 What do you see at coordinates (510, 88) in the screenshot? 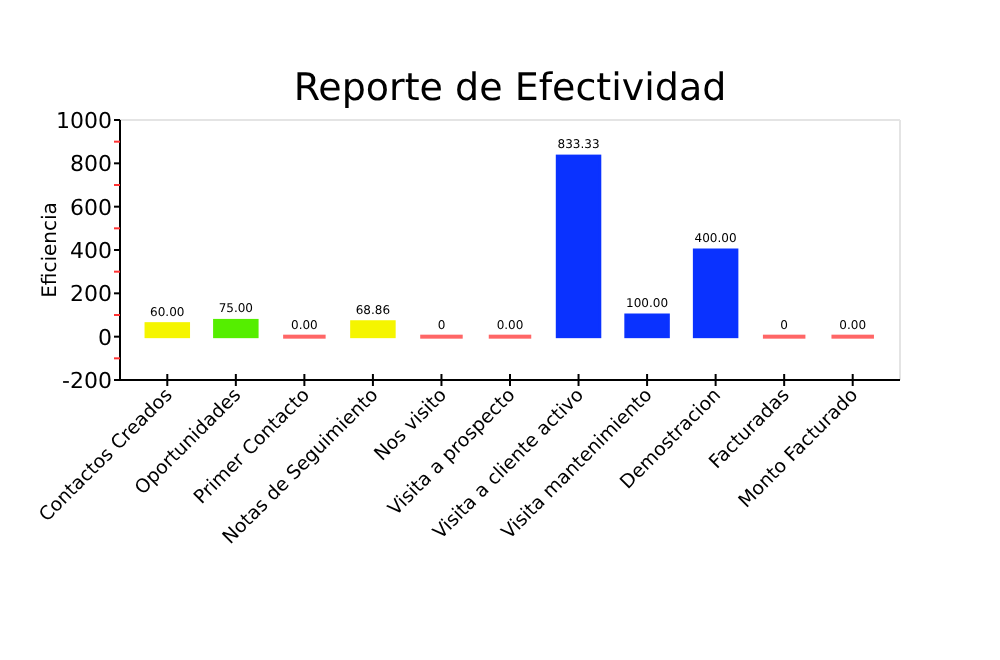
I see `chart-title: Reporte de Efectividad` at bounding box center [510, 88].